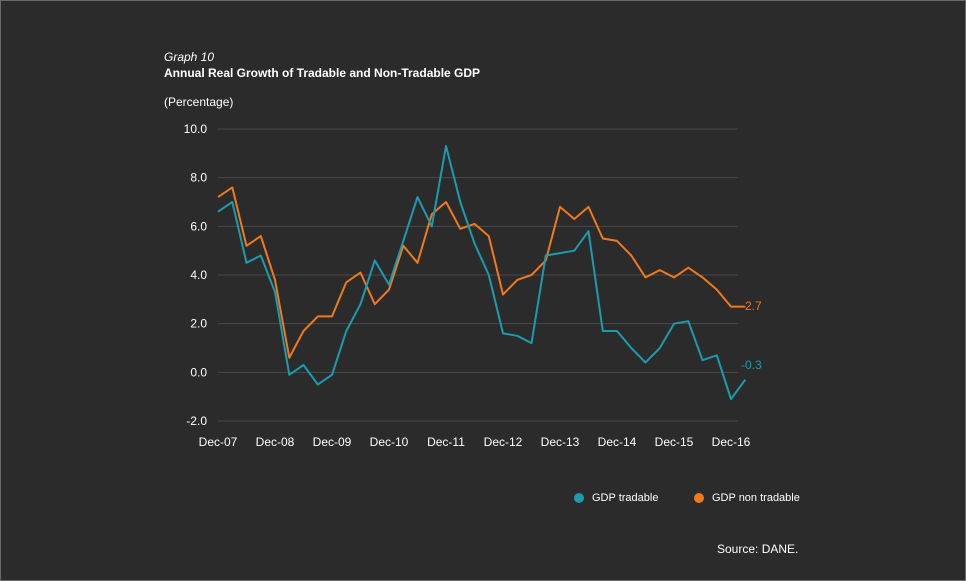  What do you see at coordinates (275, 442) in the screenshot?
I see `x-tick-label: Dec-08` at bounding box center [275, 442].